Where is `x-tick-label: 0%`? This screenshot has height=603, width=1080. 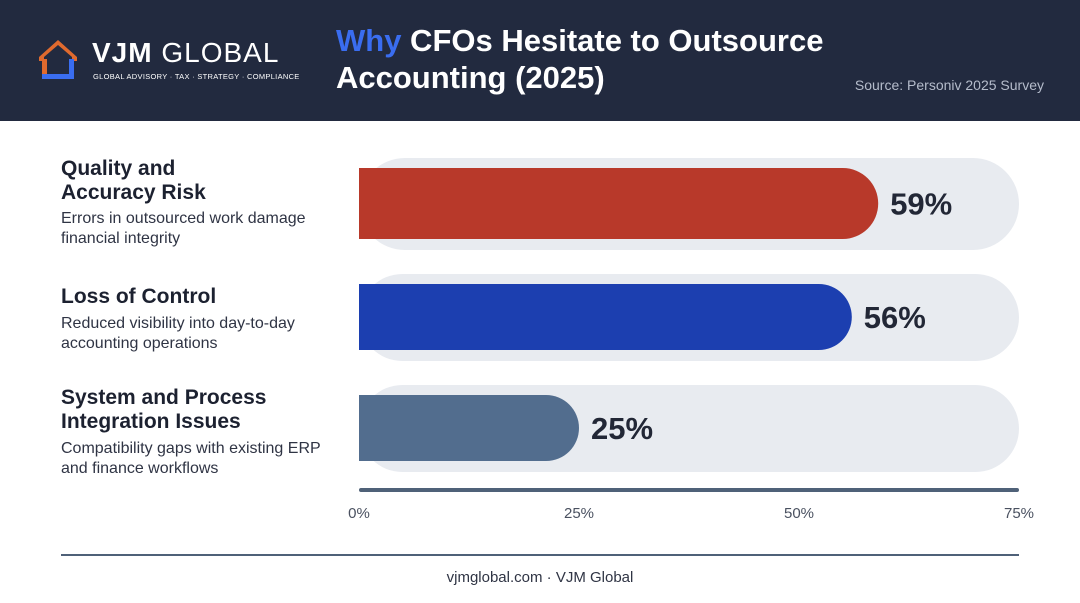
x-tick-label: 0% is located at coordinates (359, 513).